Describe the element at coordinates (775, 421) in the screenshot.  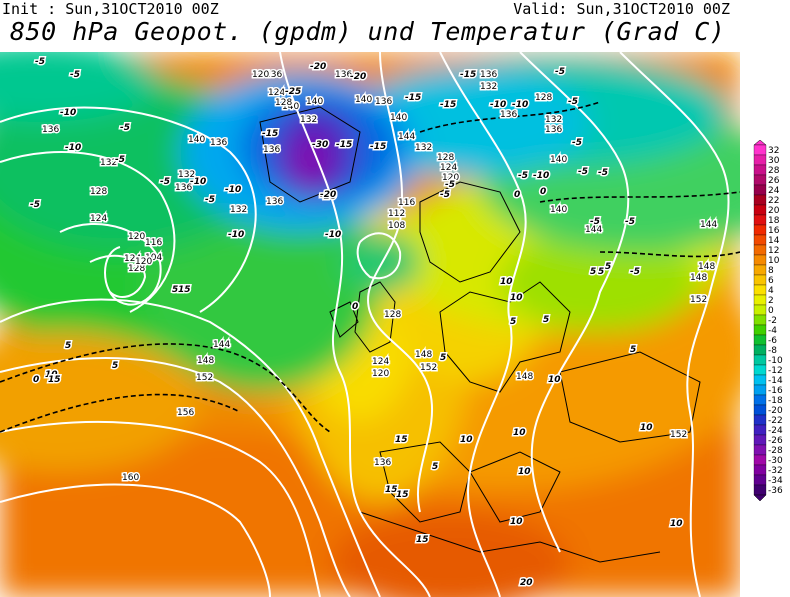
I see `legend-label: -22` at that location.